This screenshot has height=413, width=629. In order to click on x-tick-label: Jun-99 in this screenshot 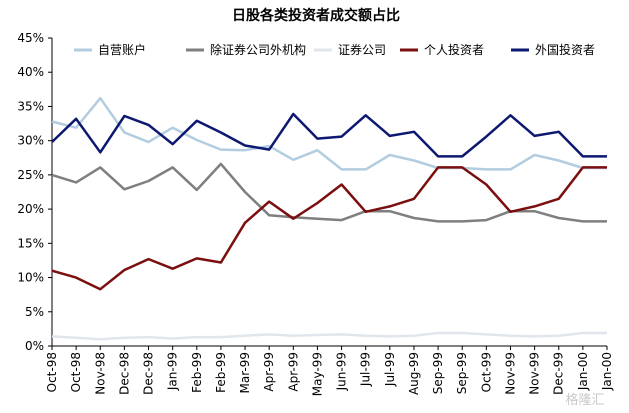, I will do `click(342, 371)`.